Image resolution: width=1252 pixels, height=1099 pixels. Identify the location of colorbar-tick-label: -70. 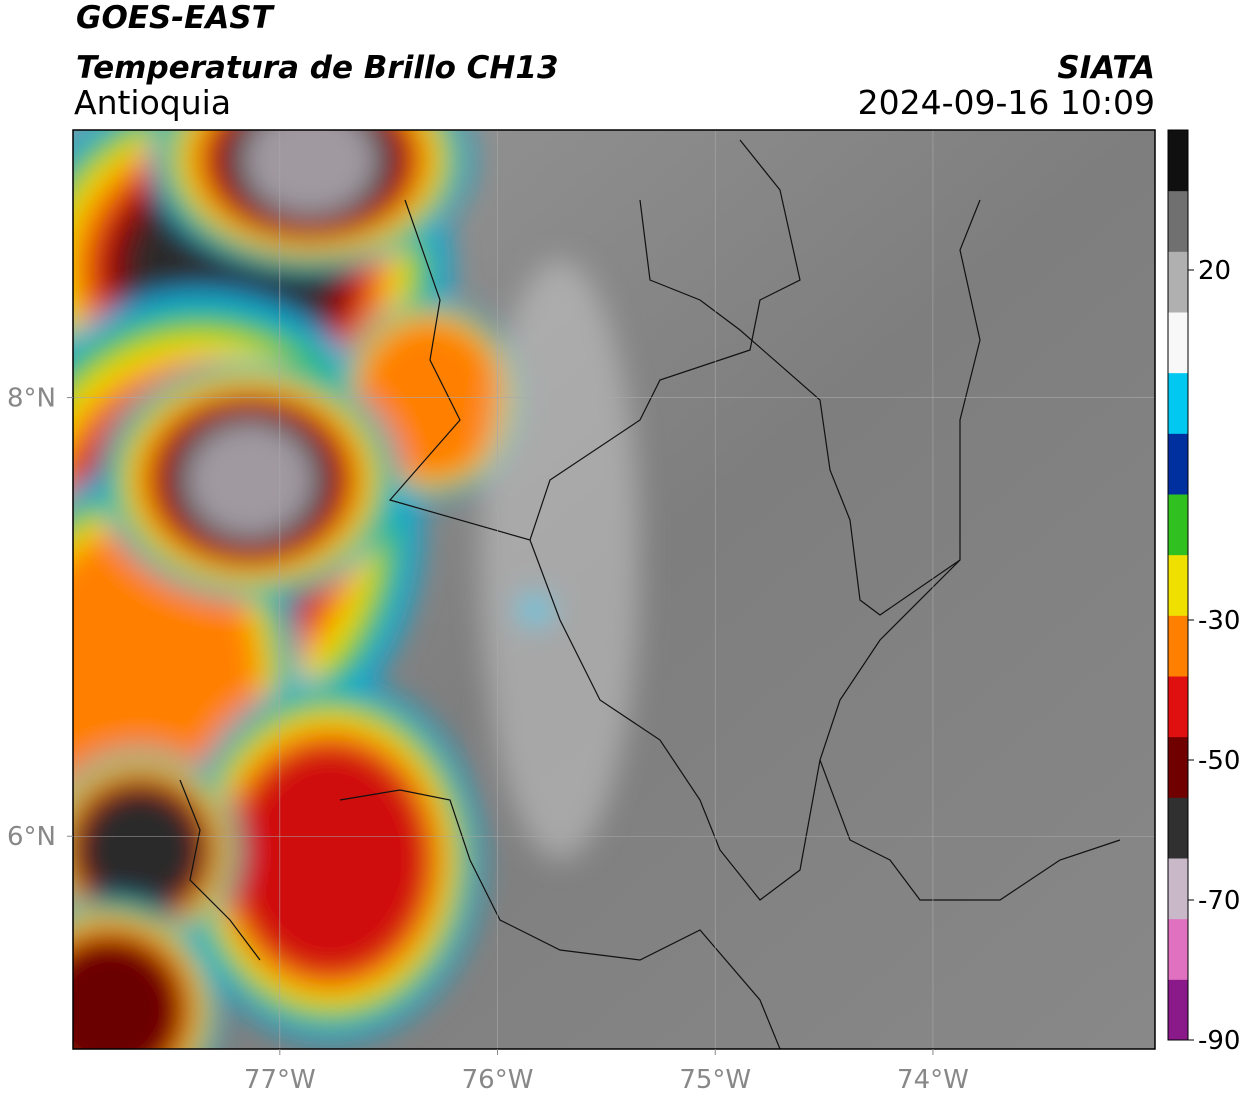
(1219, 901).